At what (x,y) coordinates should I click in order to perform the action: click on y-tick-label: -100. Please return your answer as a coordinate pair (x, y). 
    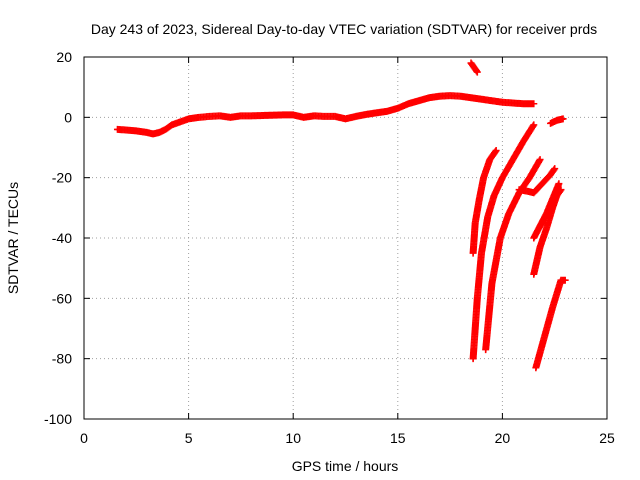
    Looking at the image, I should click on (58, 419).